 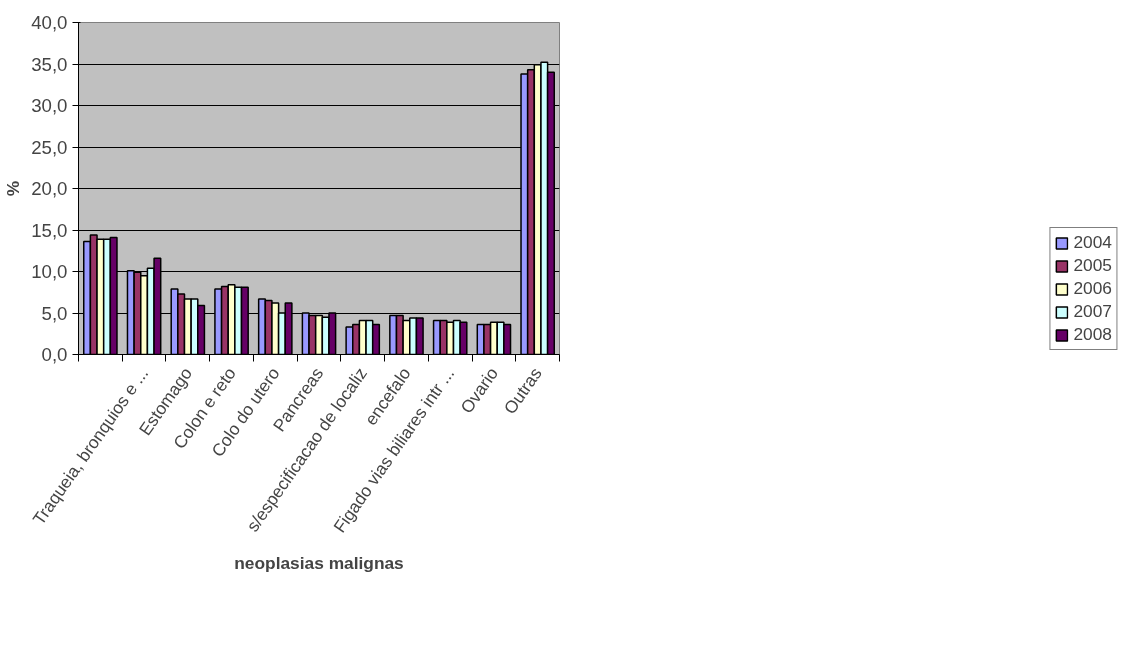 I want to click on legend-label: 2005, so click(x=1092, y=265).